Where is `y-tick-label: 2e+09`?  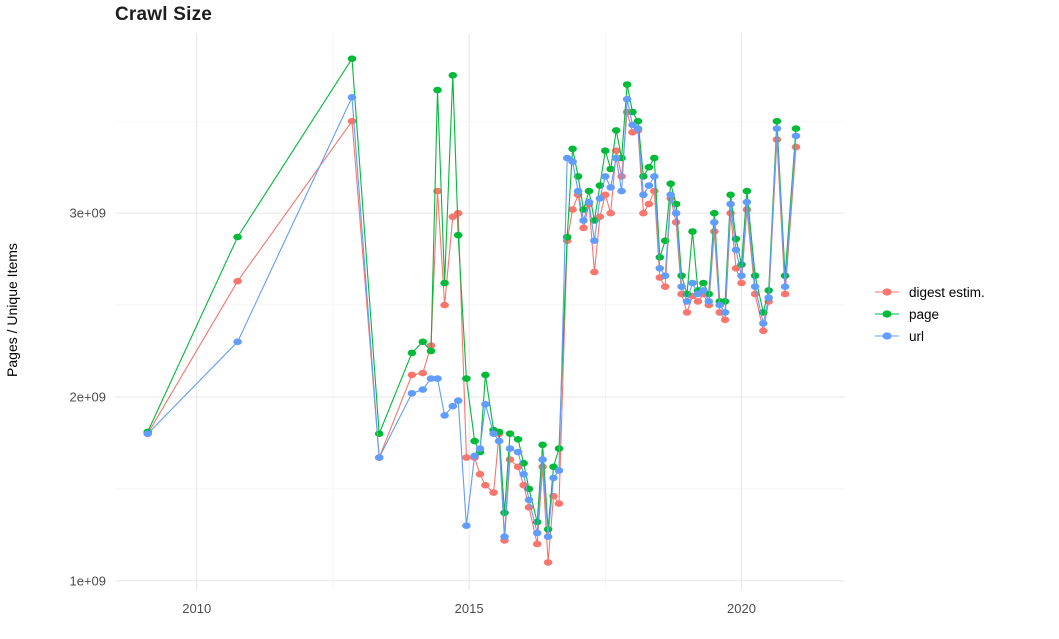 y-tick-label: 2e+09 is located at coordinates (87, 396).